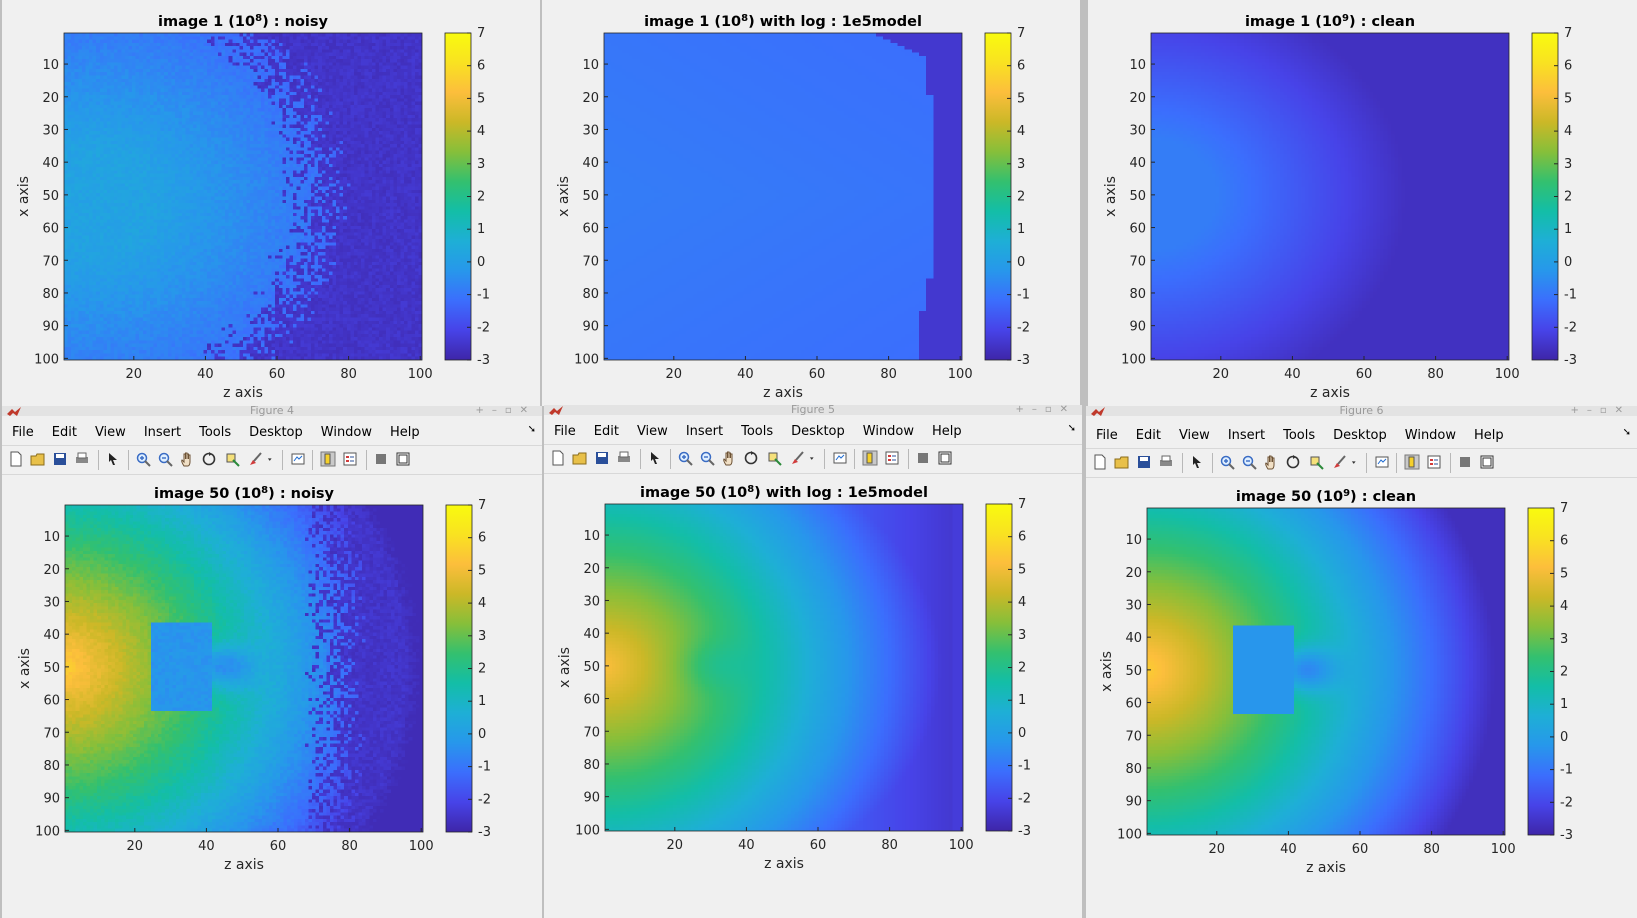  I want to click on title-exponent: 8, so click(264, 490).